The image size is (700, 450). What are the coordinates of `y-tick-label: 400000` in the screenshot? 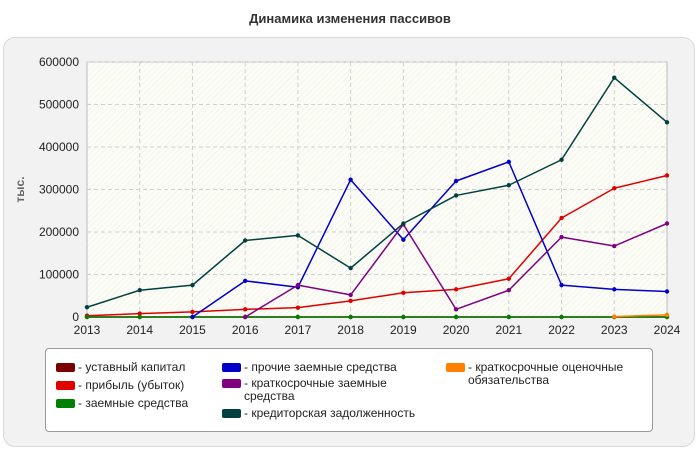 It's located at (59, 147).